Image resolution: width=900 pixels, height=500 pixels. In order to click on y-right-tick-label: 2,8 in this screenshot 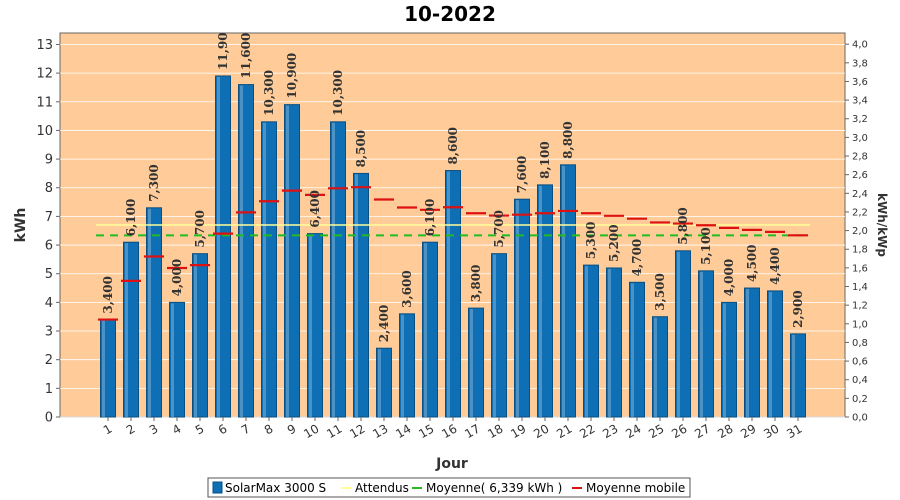, I will do `click(860, 157)`.